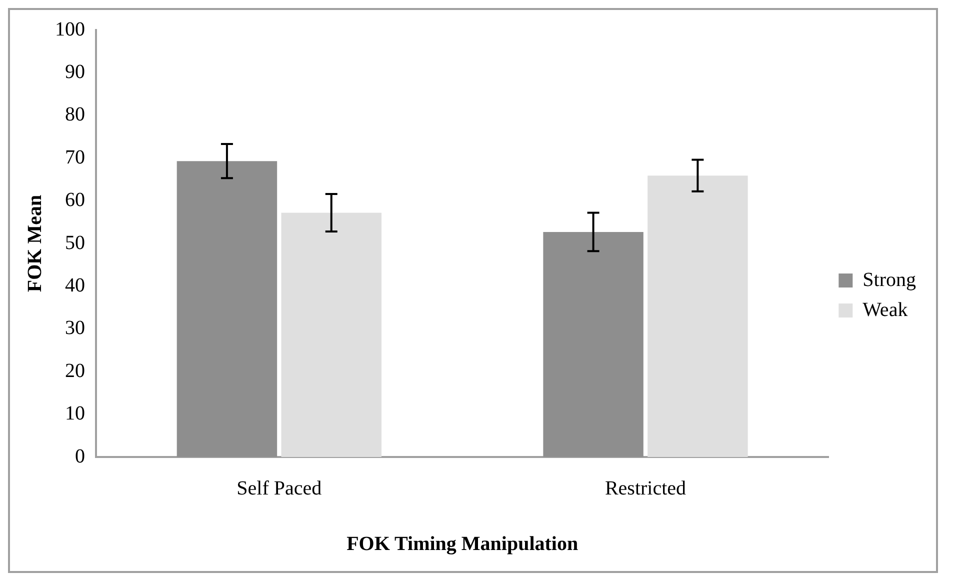 The height and width of the screenshot is (587, 953). What do you see at coordinates (80, 456) in the screenshot?
I see `y-tick-label: 0` at bounding box center [80, 456].